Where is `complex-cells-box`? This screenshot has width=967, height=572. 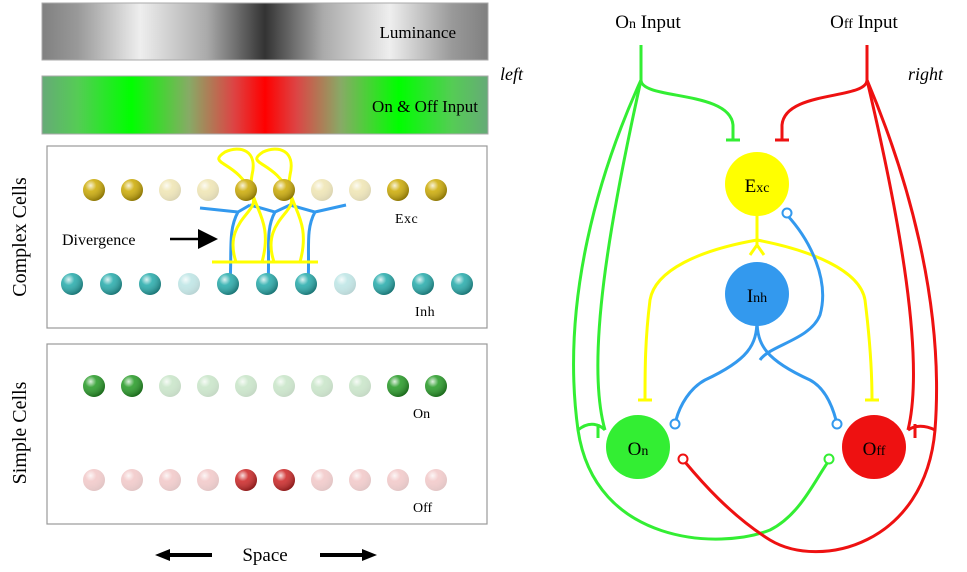
complex-cells-box is located at coordinates (267, 237).